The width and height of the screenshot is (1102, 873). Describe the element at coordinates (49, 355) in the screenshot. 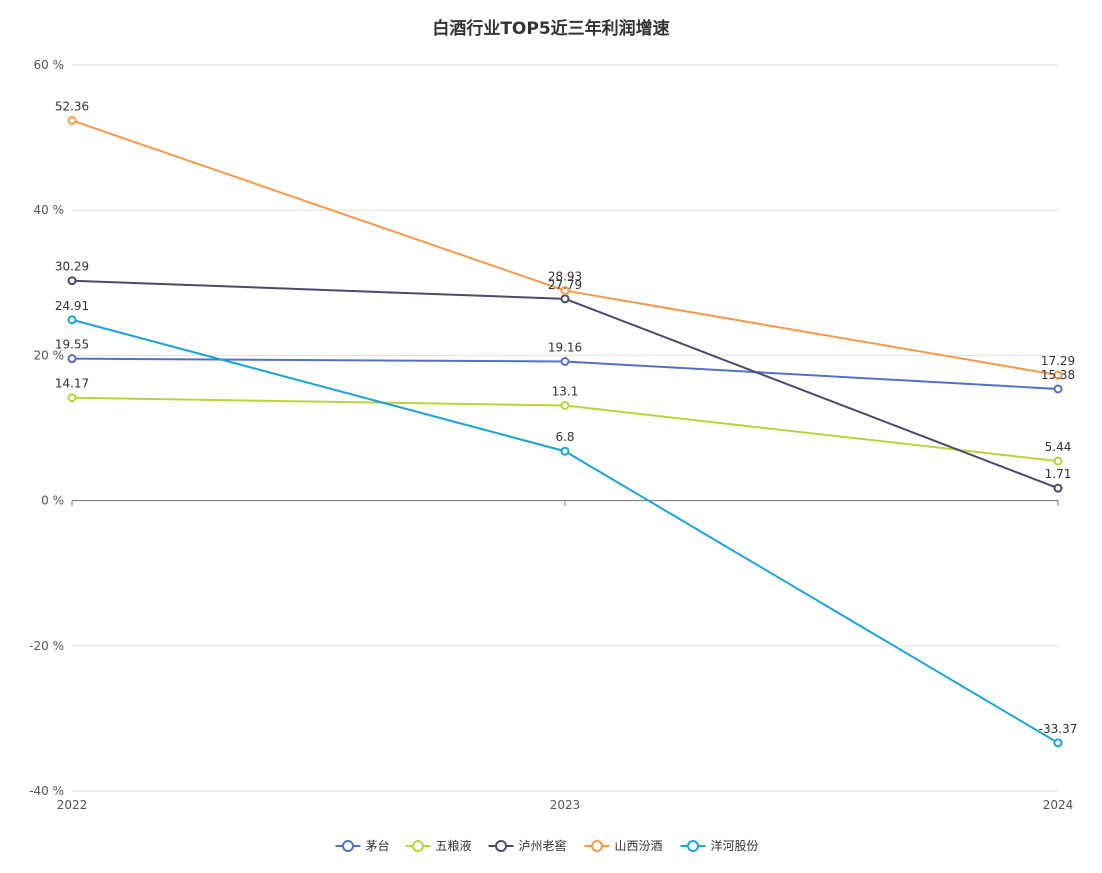

I see `y-tick-label: 20 %` at that location.